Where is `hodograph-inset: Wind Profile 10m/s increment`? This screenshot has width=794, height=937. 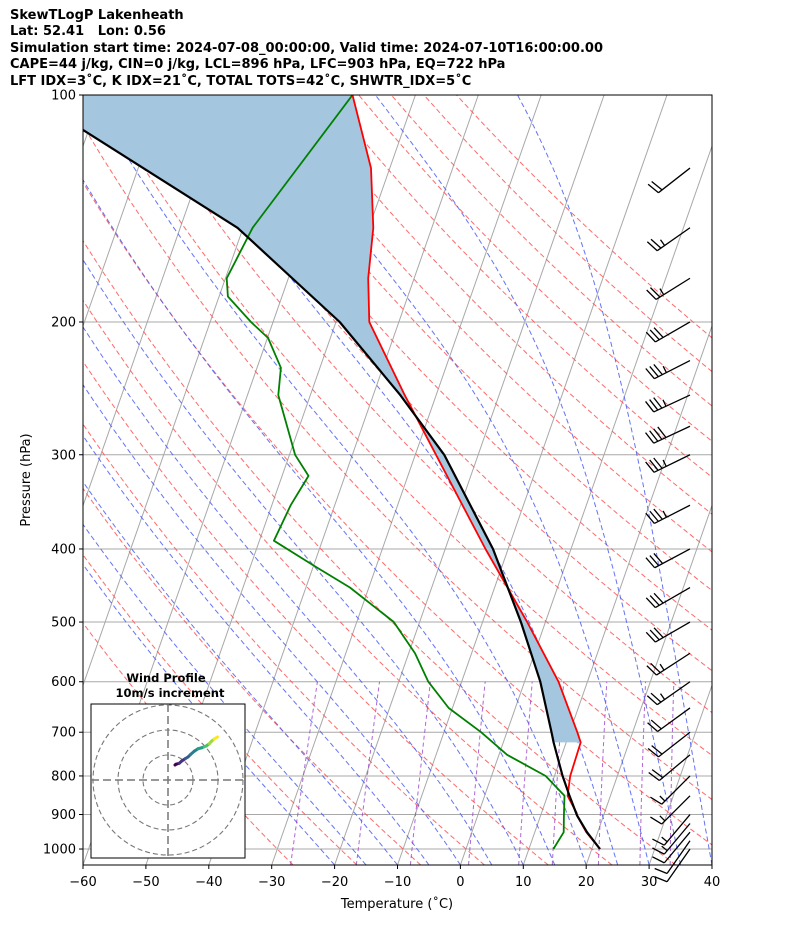
hodograph-inset: Wind Profile 10m/s increment is located at coordinates (168, 765).